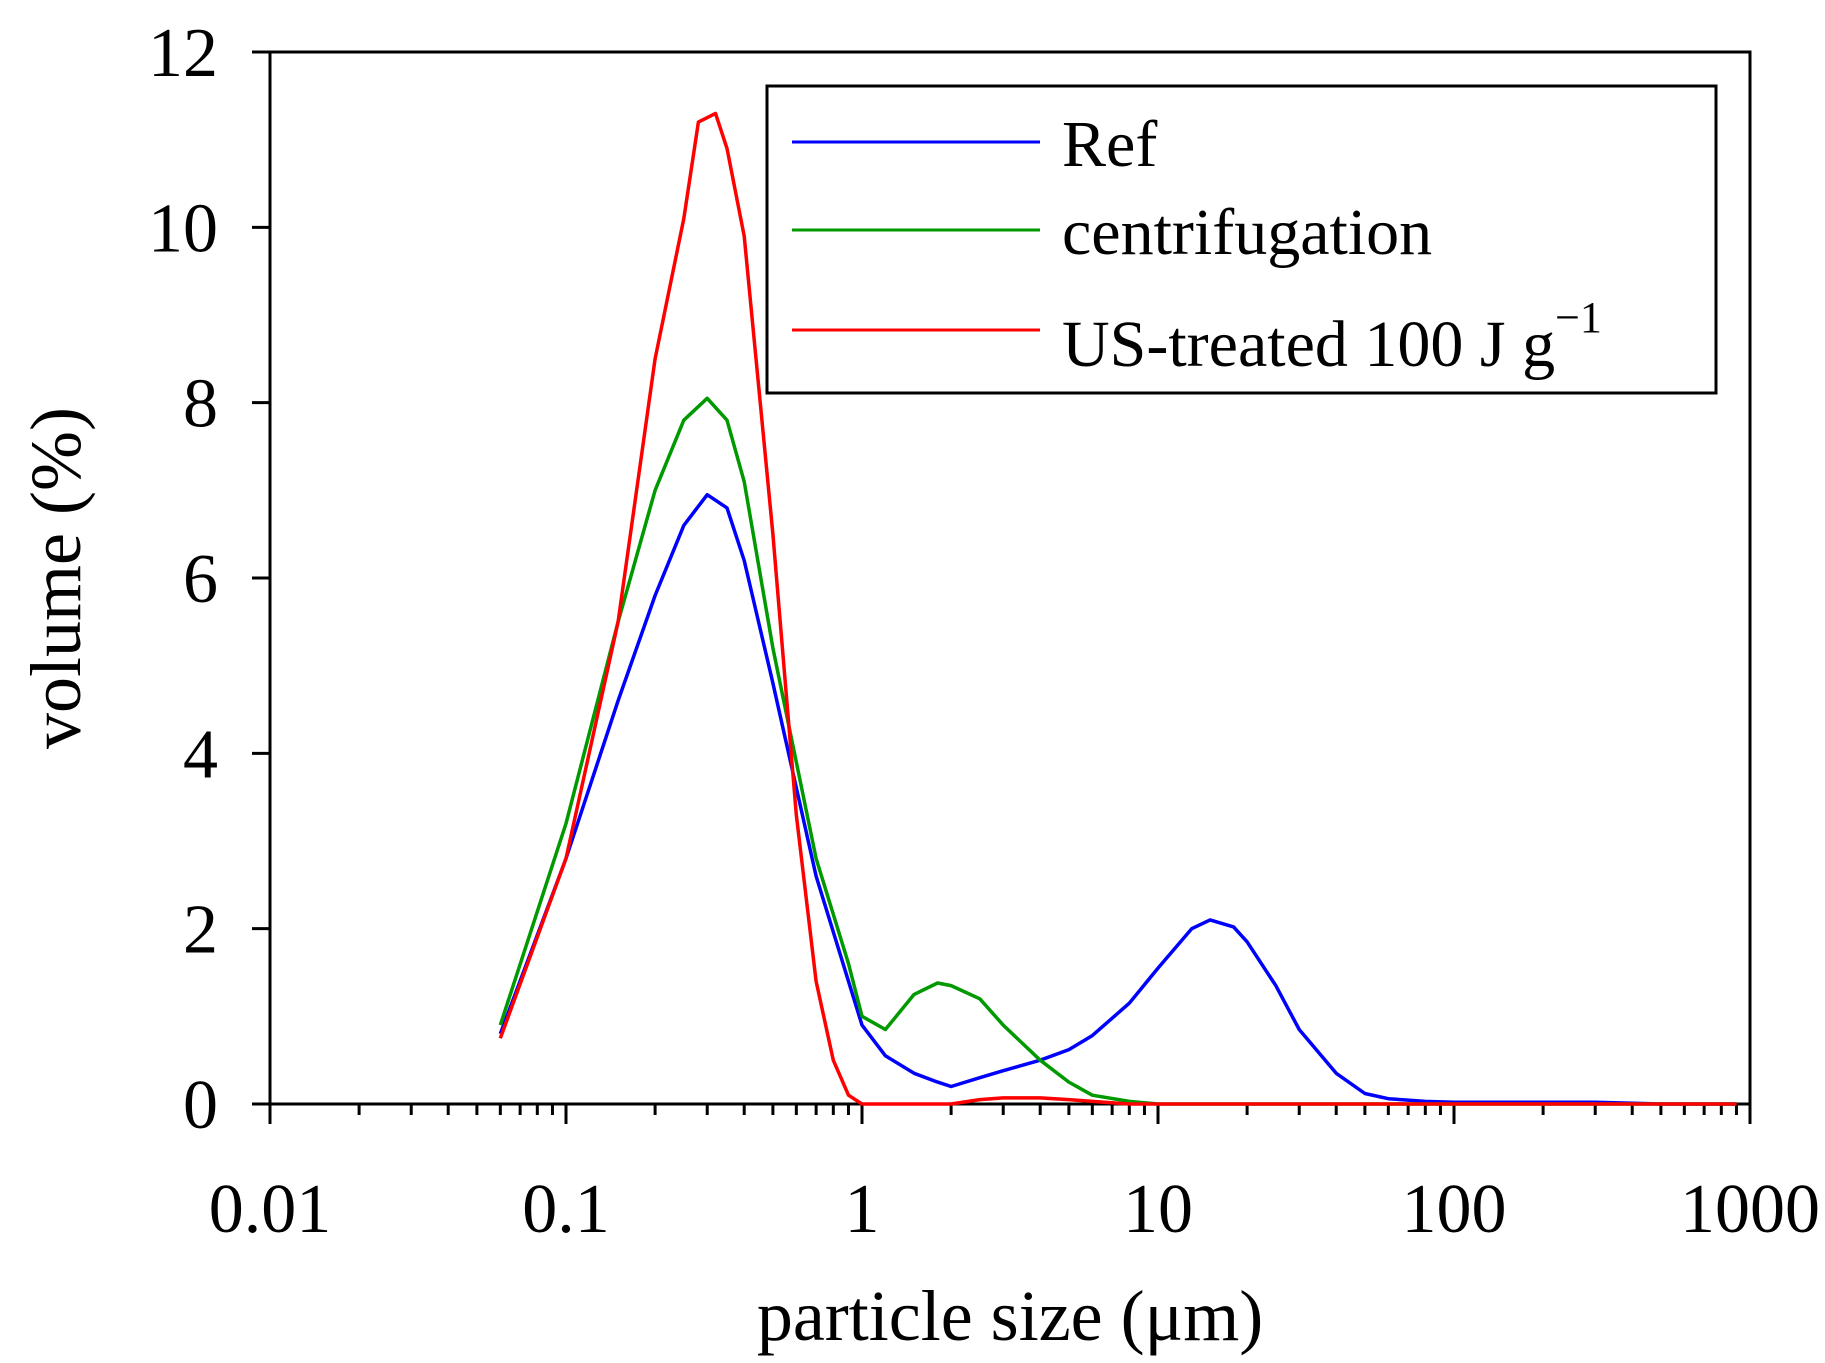 This screenshot has width=1825, height=1363. What do you see at coordinates (183, 53) in the screenshot?
I see `y-tick-label: 12` at bounding box center [183, 53].